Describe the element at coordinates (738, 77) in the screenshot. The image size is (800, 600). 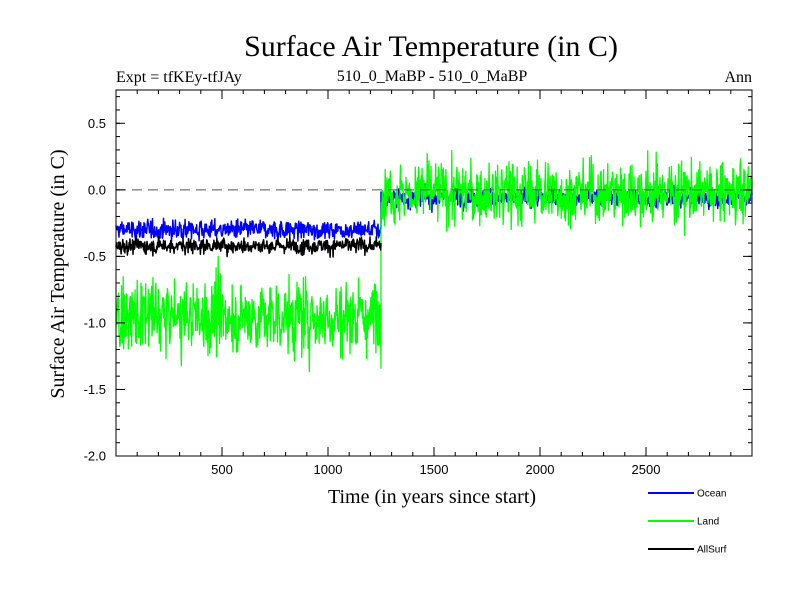
I see `season-label: Ann` at that location.